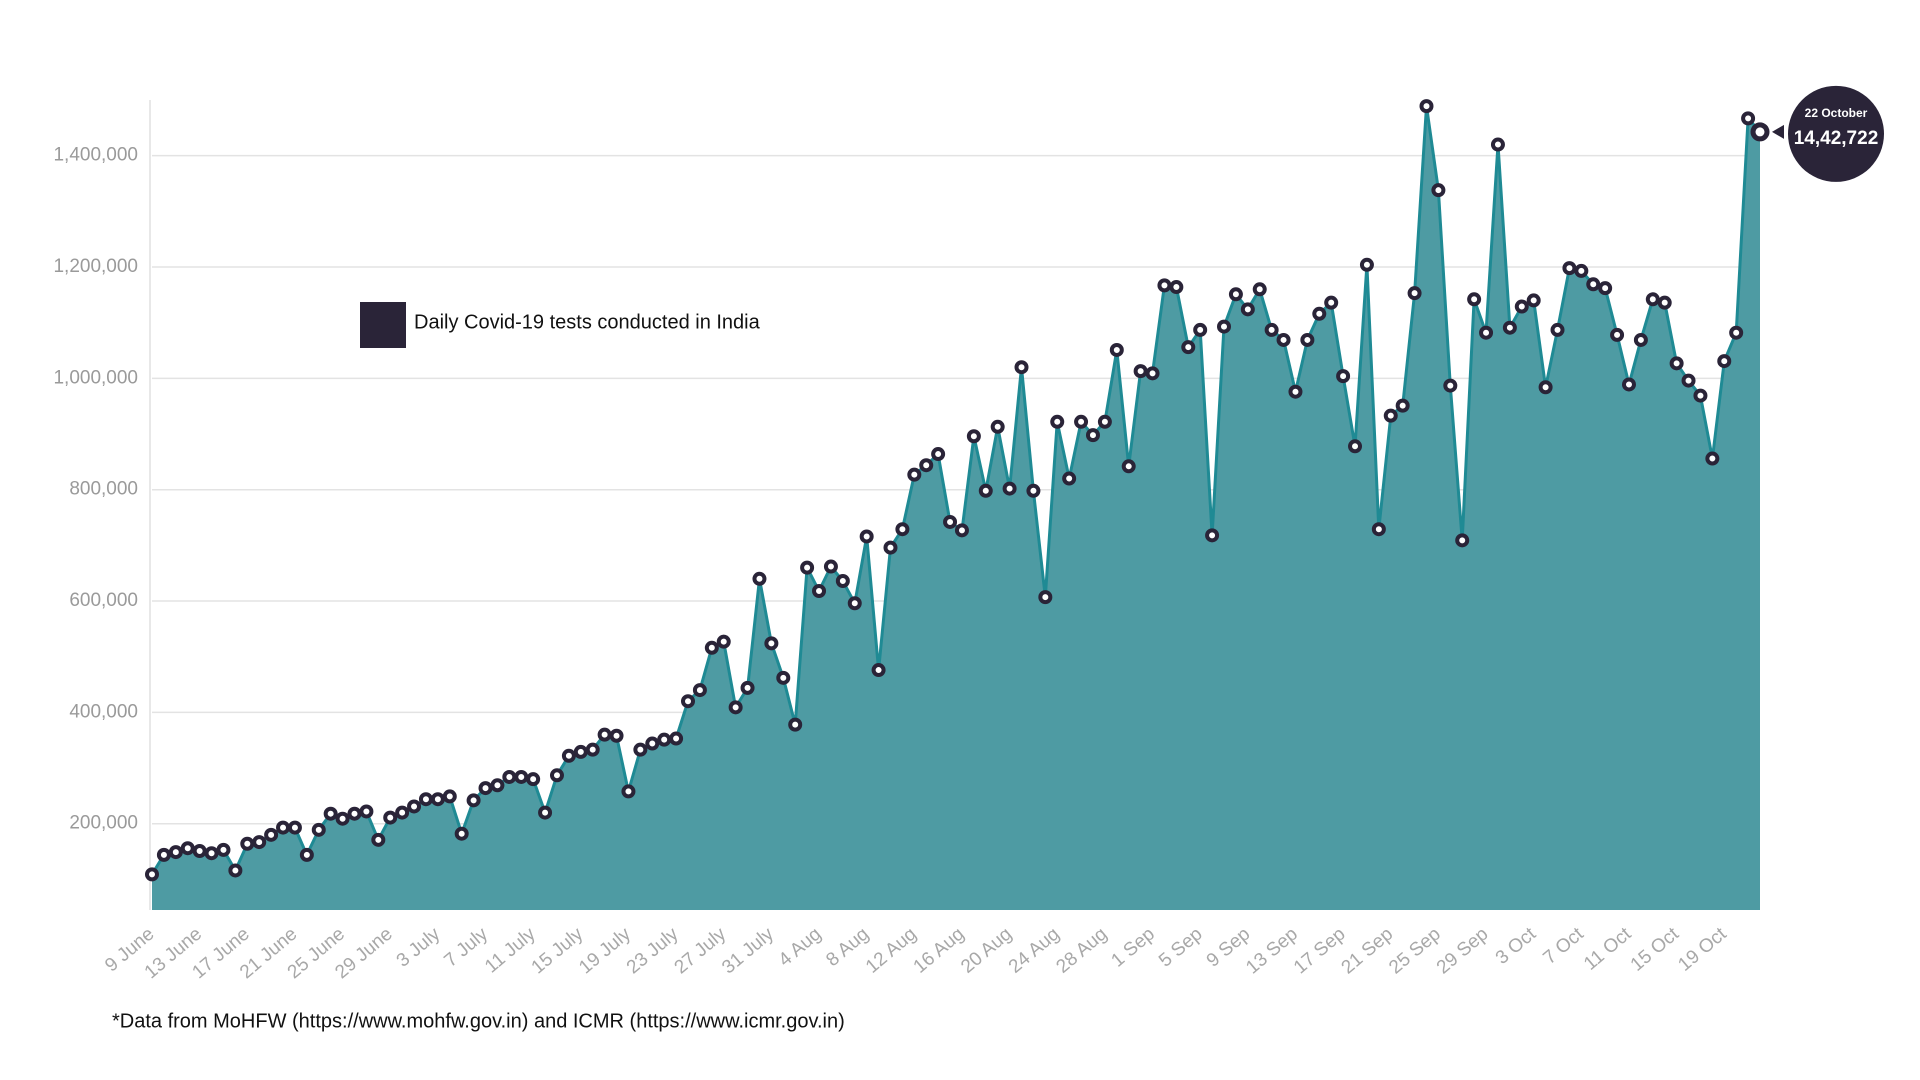 This screenshot has height=1080, width=1920. Describe the element at coordinates (419, 947) in the screenshot. I see `x-tick-label: 3 July` at that location.